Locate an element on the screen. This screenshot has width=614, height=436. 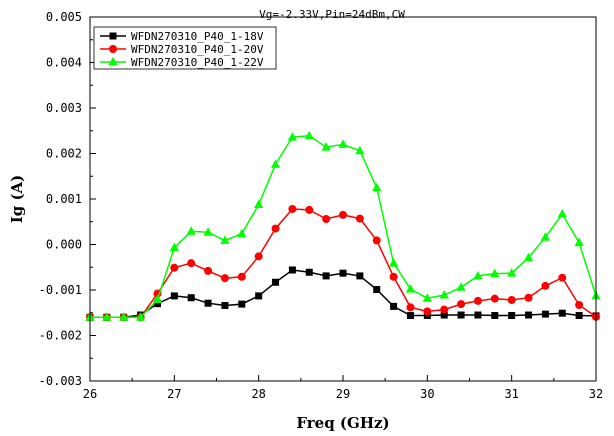
y-tick-label: 0.005 is located at coordinates (64, 17).